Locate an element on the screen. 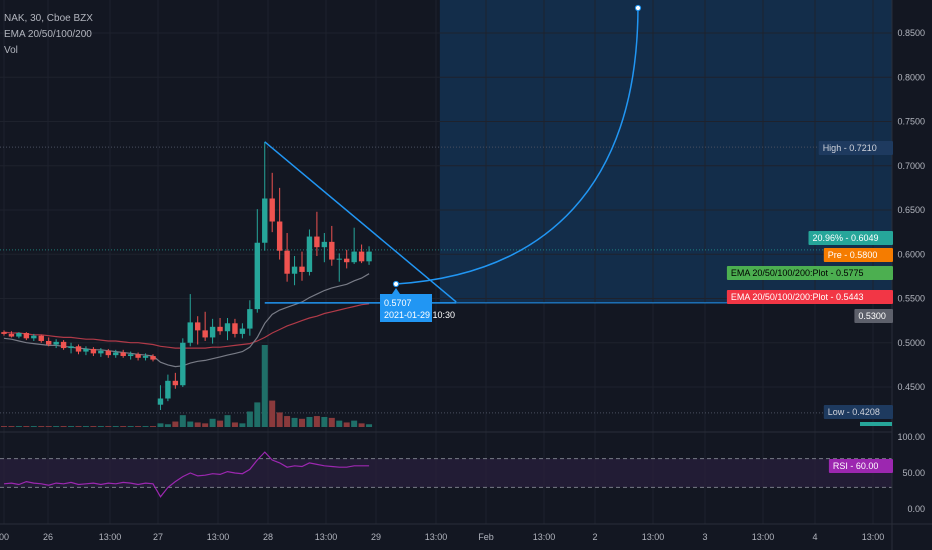 The height and width of the screenshot is (550, 932). price-tick-label: 0.6500 is located at coordinates (911, 210).